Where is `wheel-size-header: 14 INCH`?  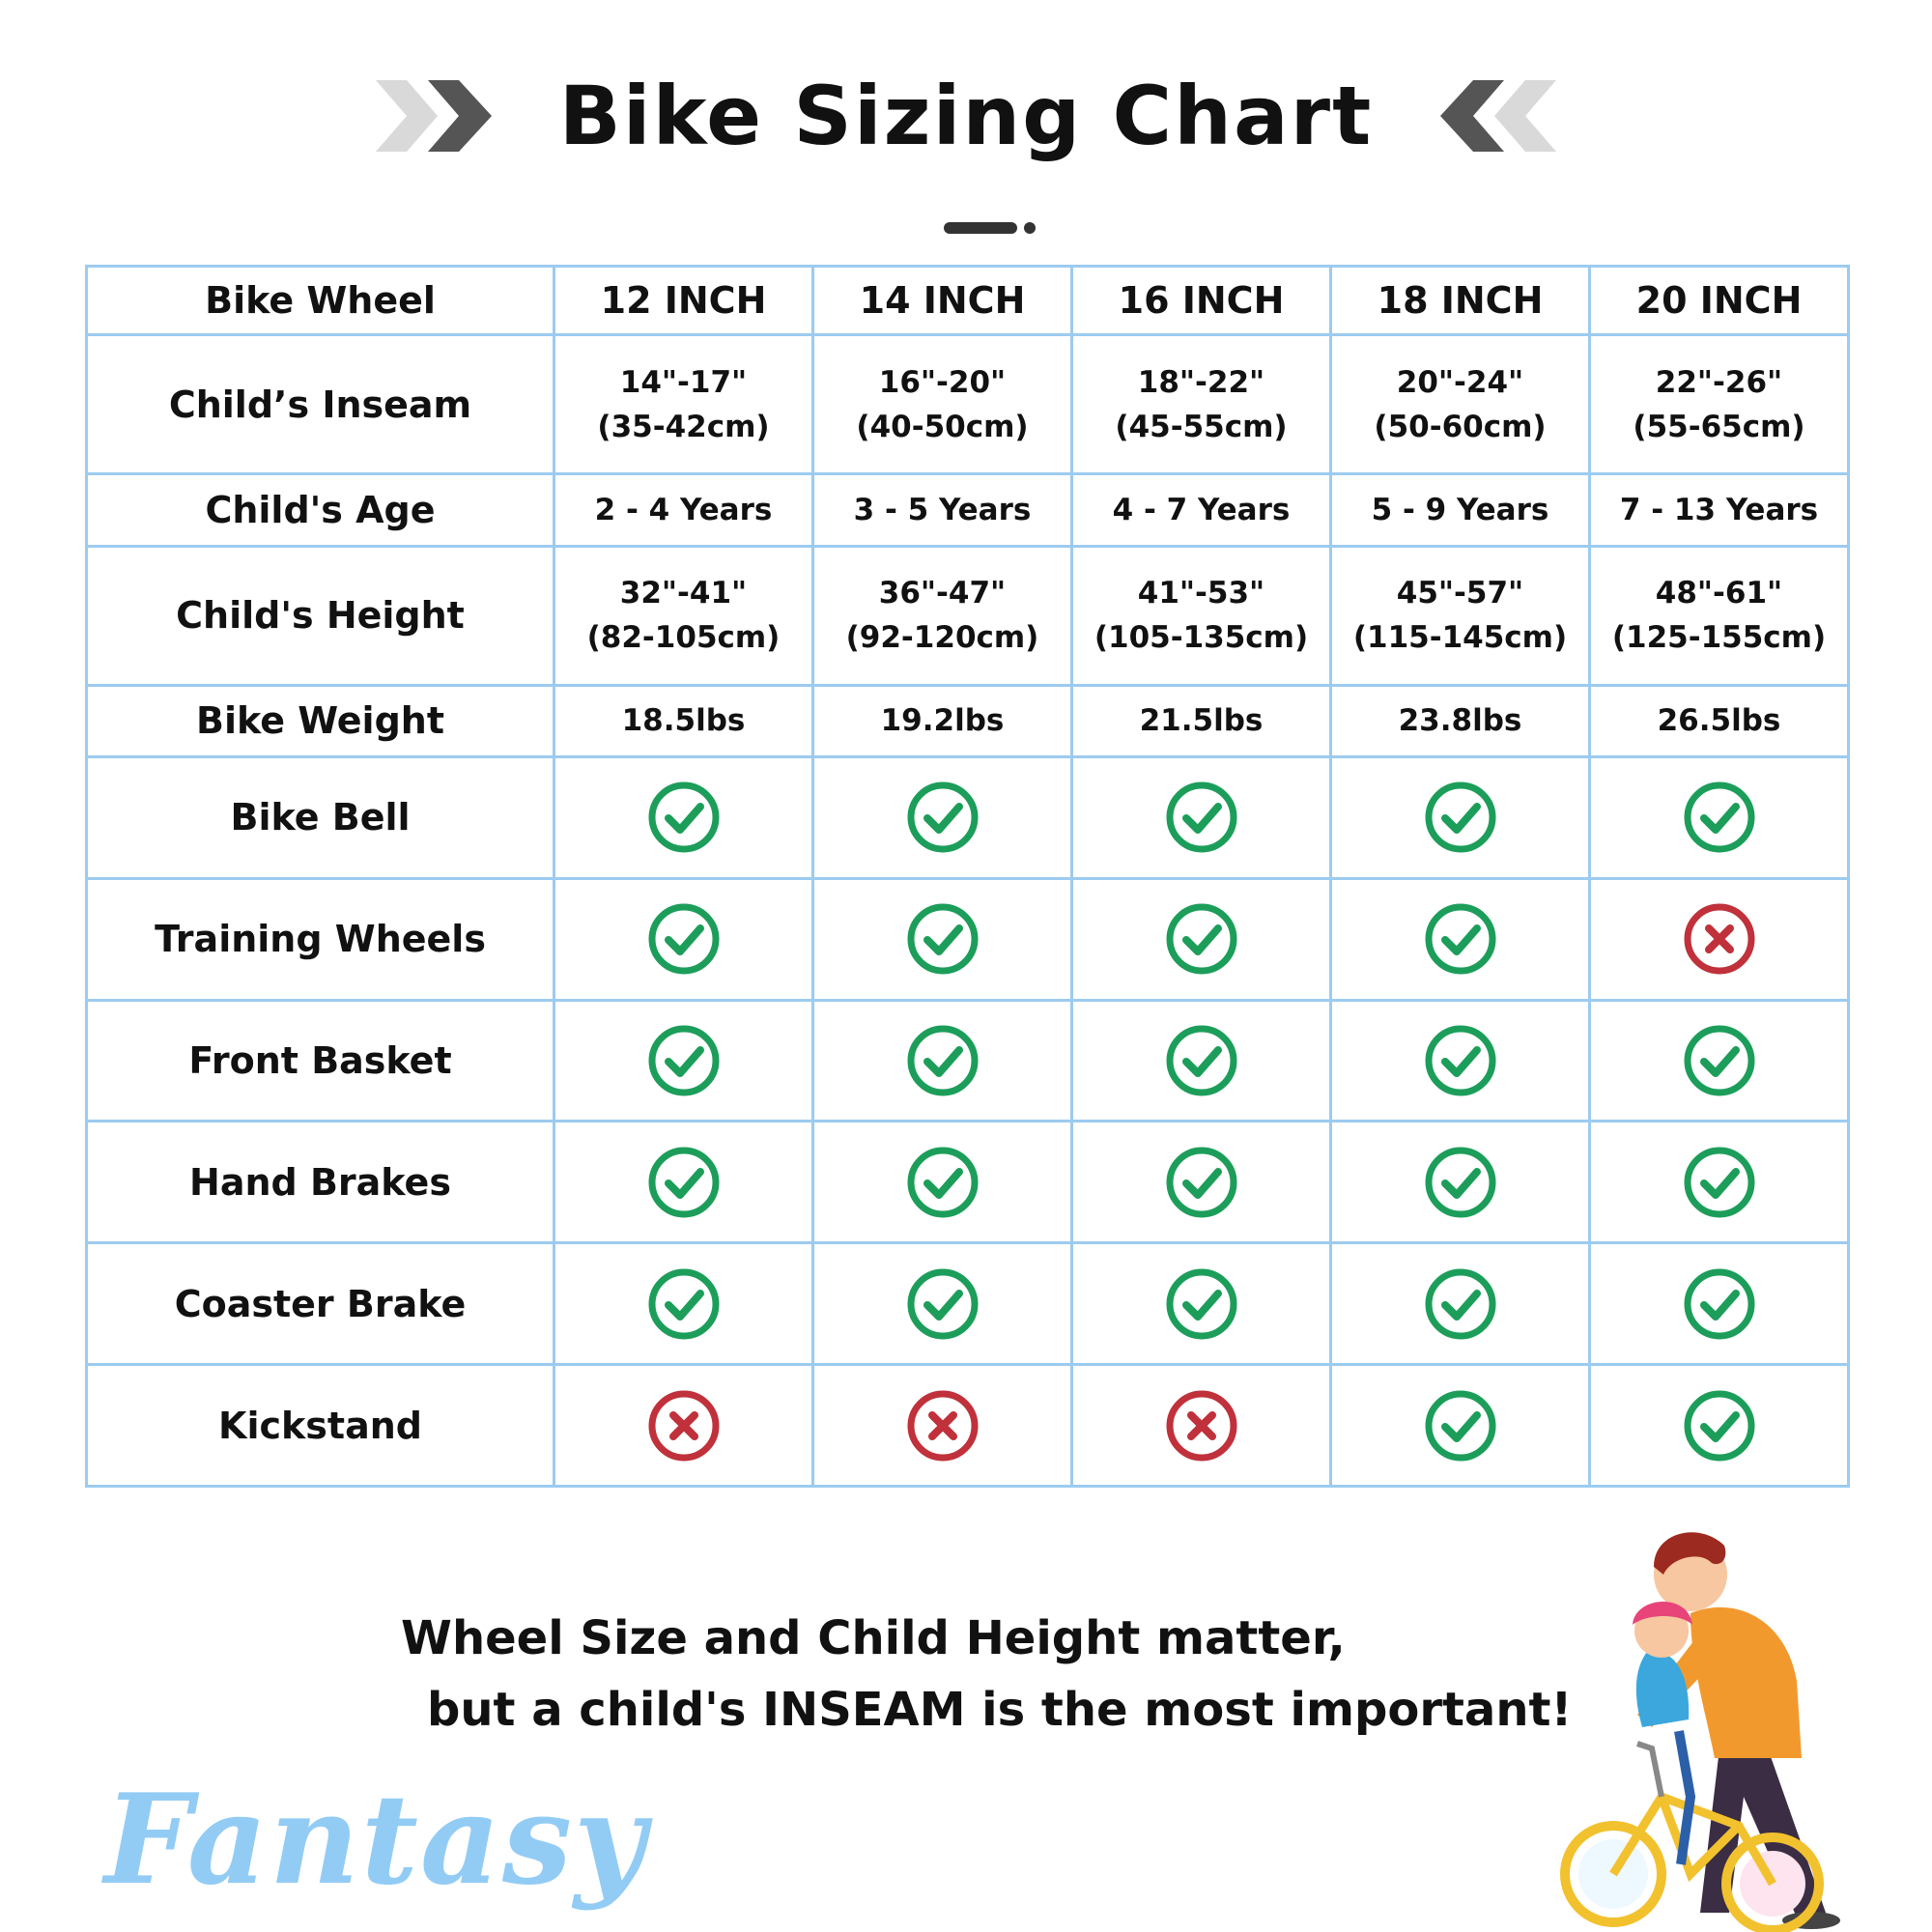
wheel-size-header: 14 INCH is located at coordinates (942, 300).